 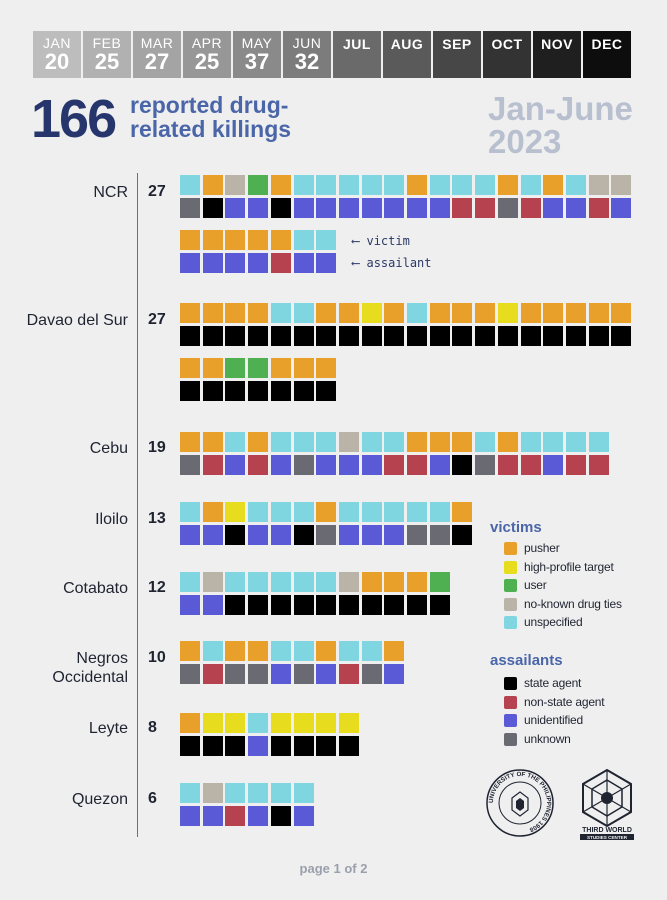 I want to click on month-aug: AUG, so click(x=407, y=54).